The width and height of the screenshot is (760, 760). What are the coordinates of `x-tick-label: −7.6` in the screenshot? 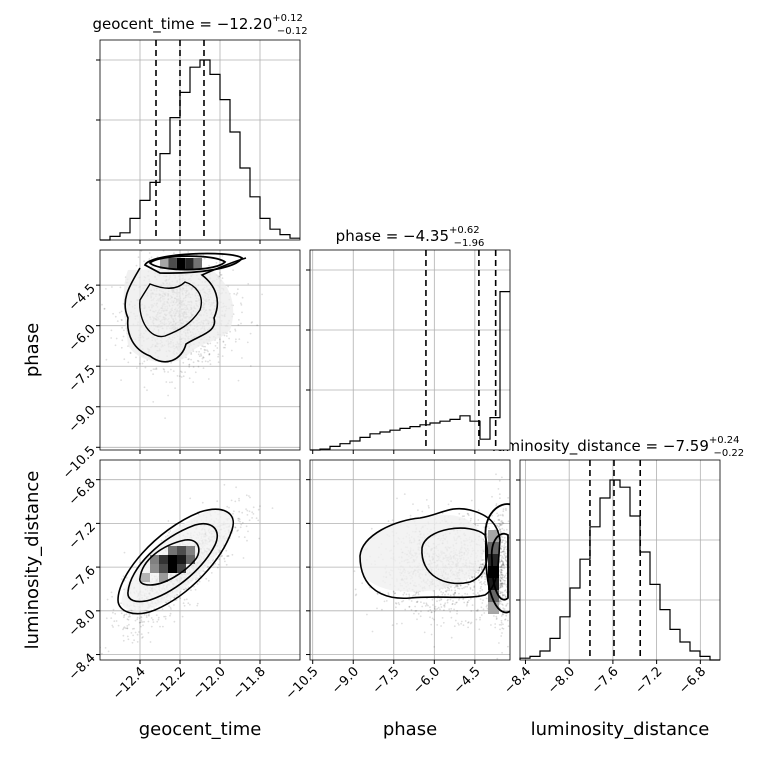 It's located at (605, 680).